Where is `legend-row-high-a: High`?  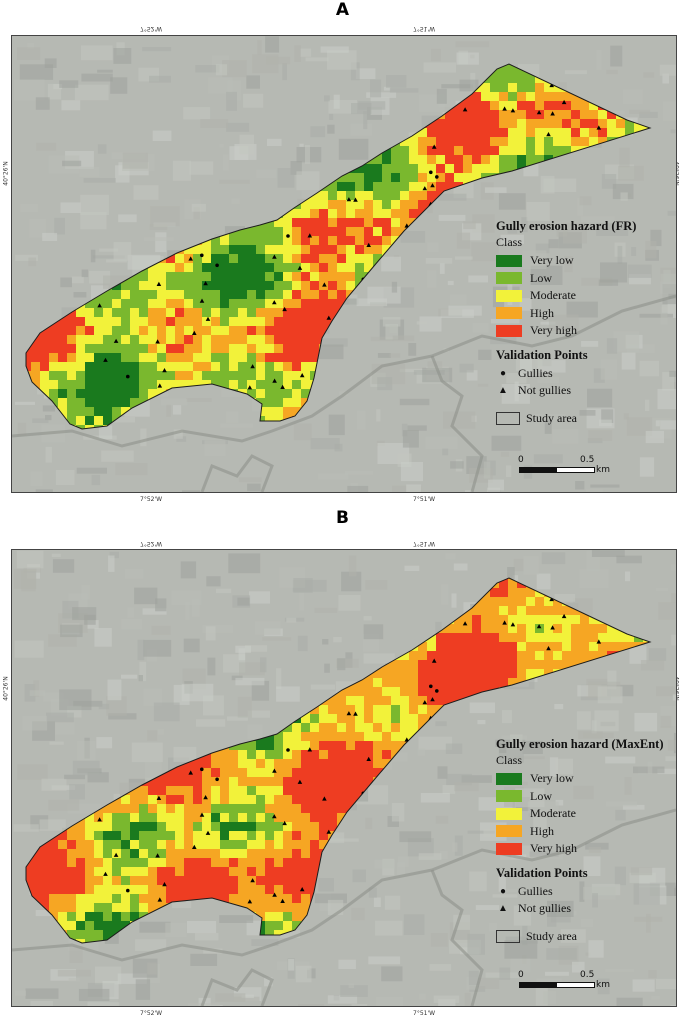 legend-row-high-a: High is located at coordinates (586, 314).